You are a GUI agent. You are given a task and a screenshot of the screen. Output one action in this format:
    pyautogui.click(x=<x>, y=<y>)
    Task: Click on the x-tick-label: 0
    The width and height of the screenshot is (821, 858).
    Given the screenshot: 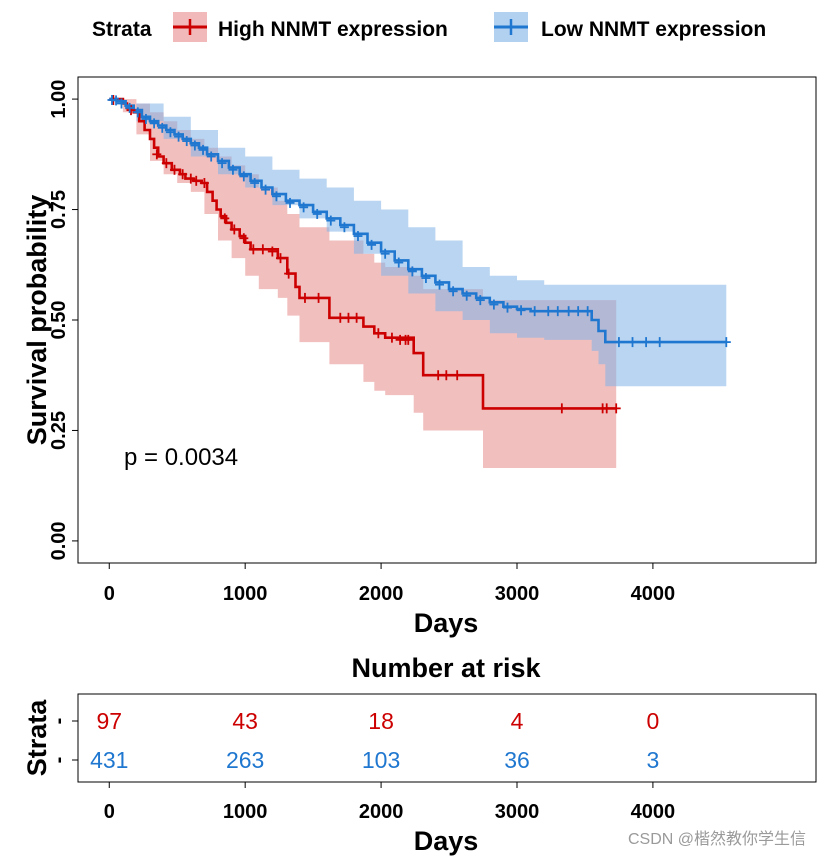 What is the action you would take?
    pyautogui.click(x=109, y=594)
    